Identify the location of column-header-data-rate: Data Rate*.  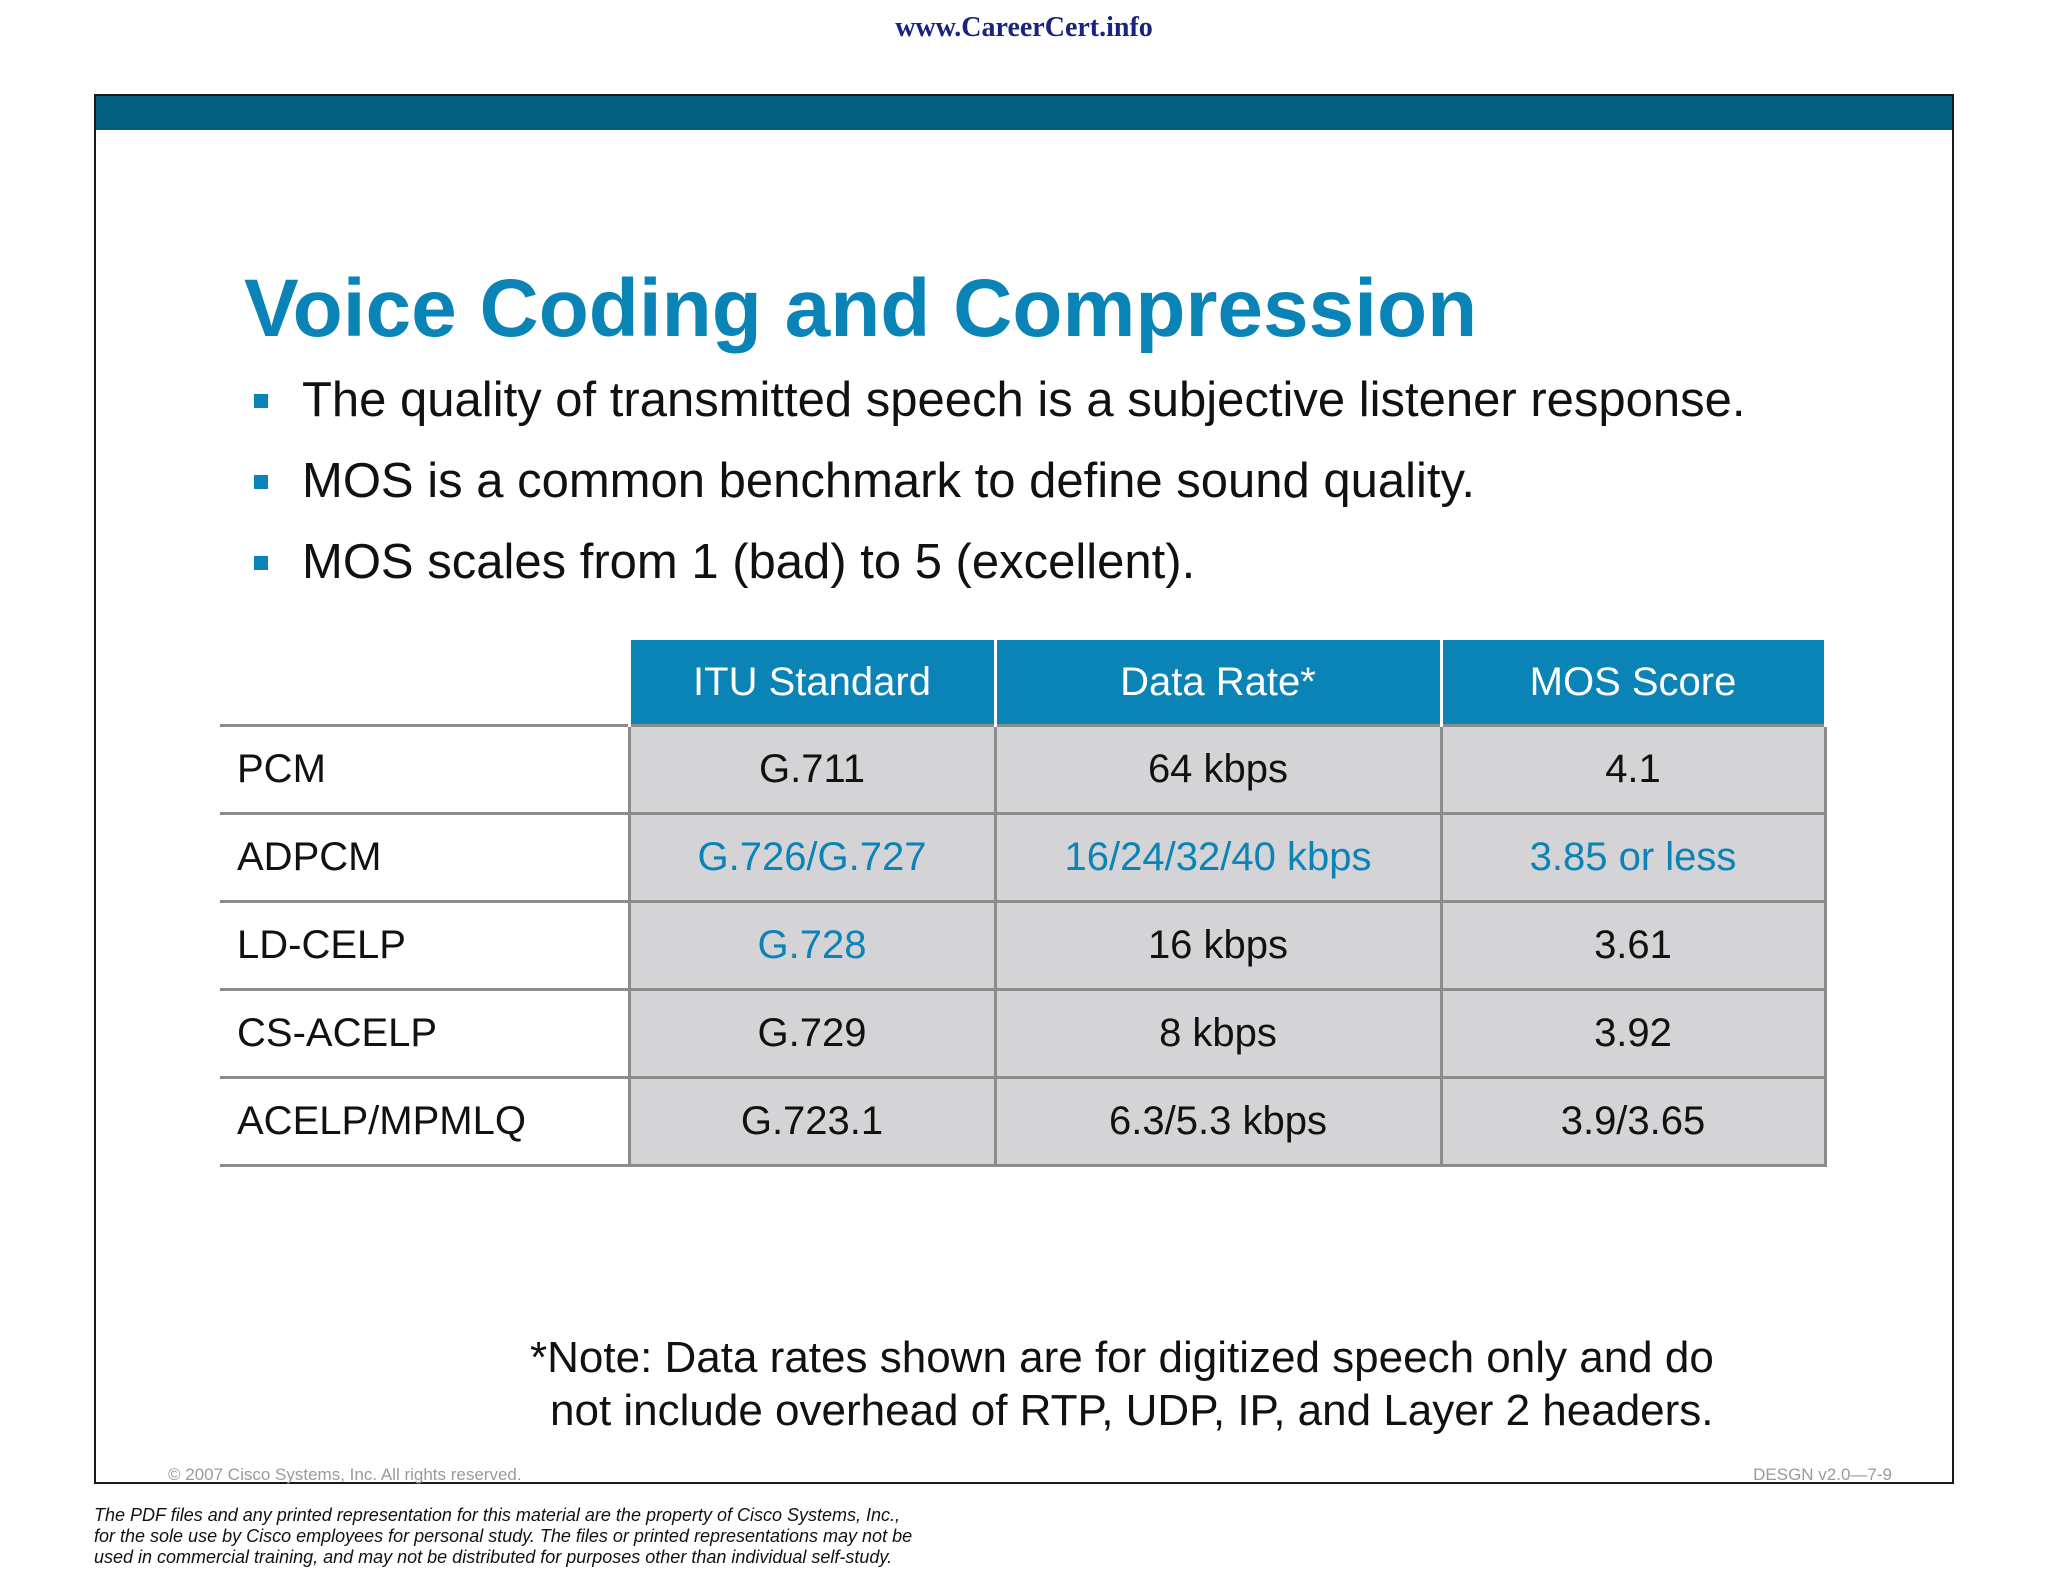
(1218, 683).